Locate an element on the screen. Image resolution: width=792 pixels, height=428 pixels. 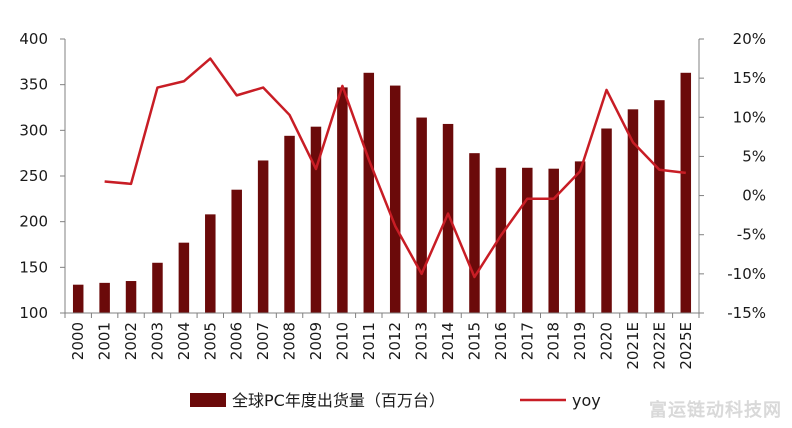
x-tick-label: 2008 is located at coordinates (290, 341).